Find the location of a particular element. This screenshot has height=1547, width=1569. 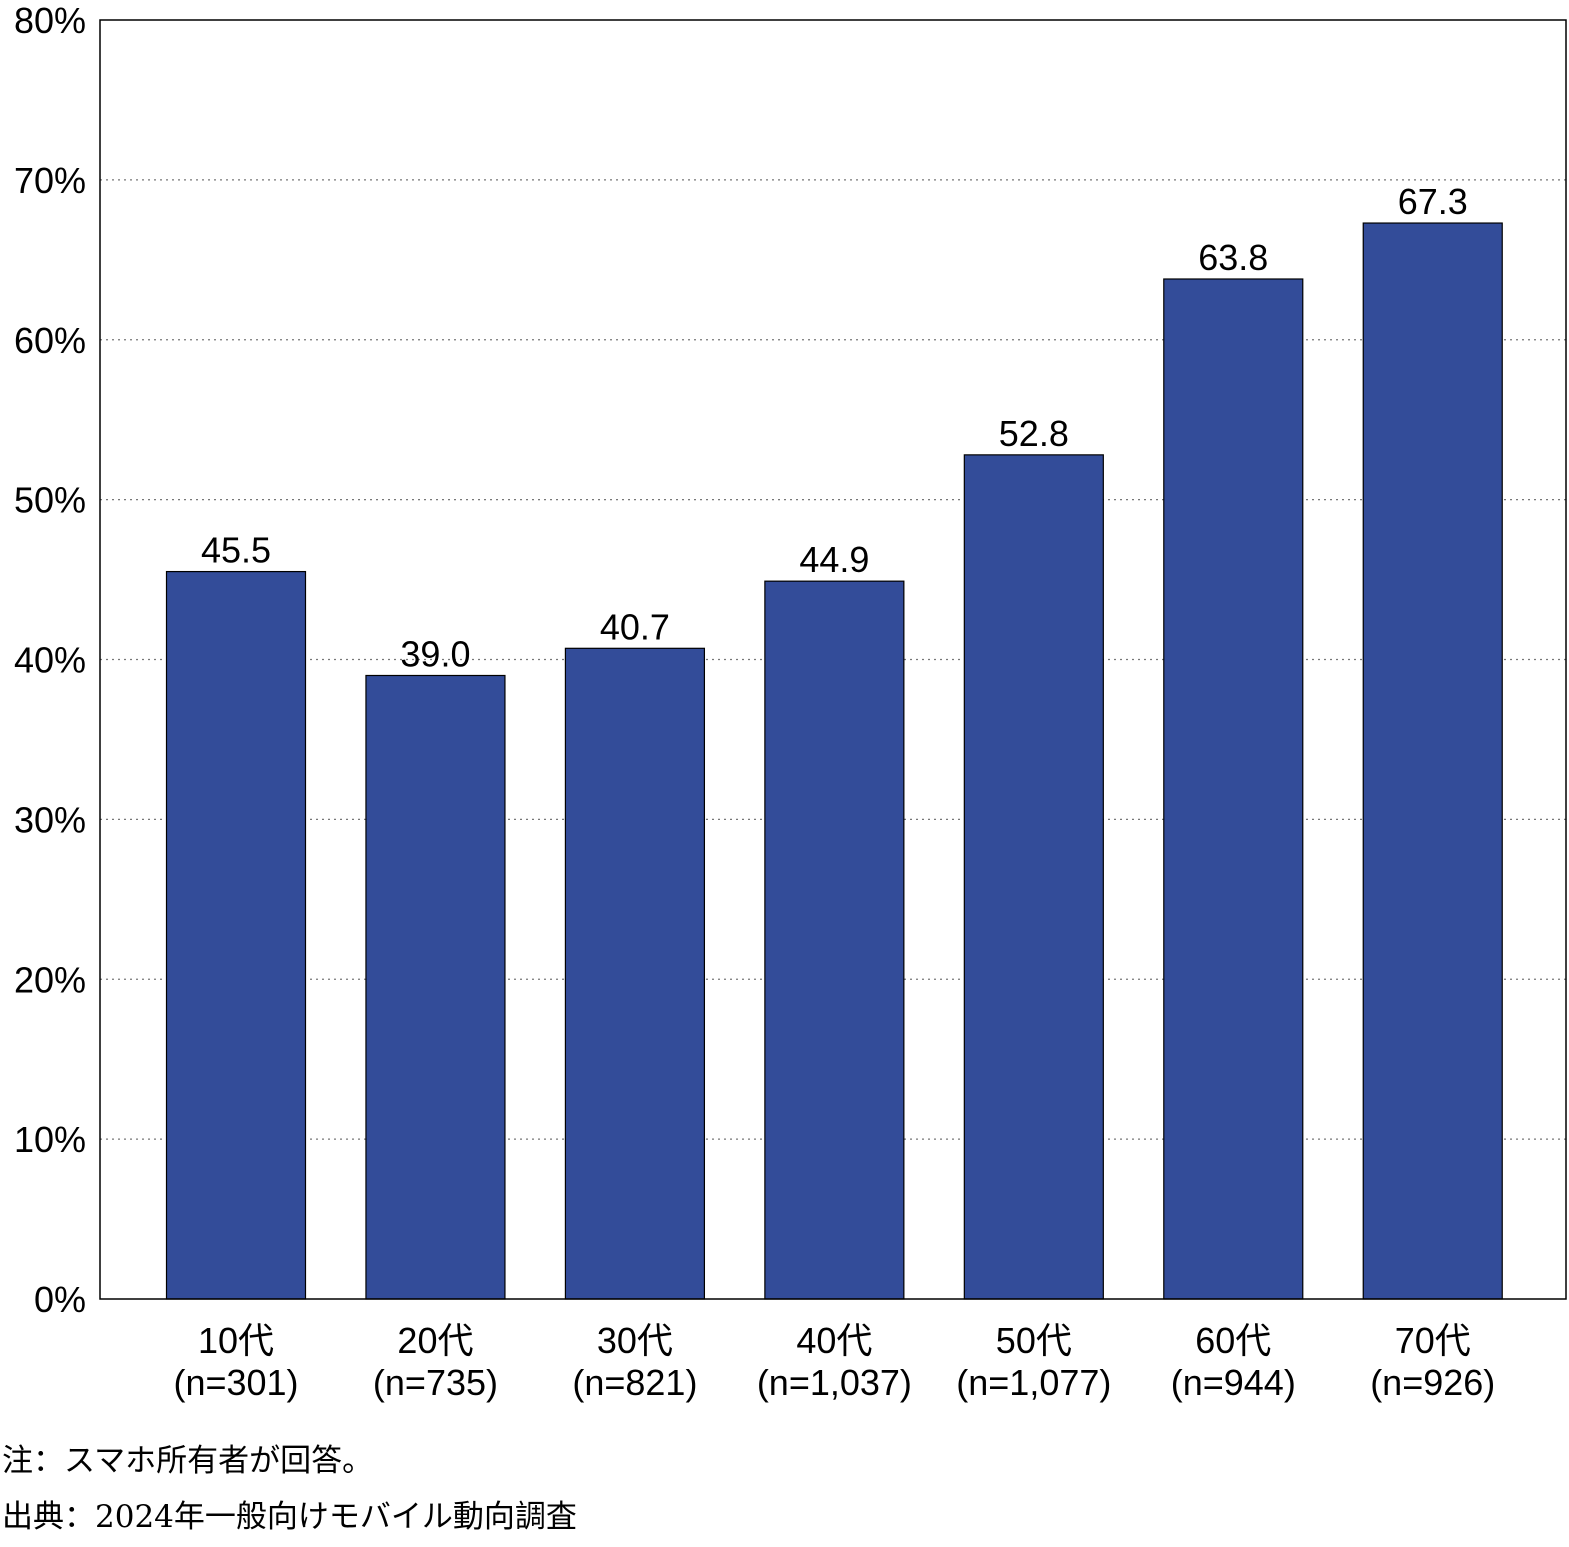

data-label: 67.3 is located at coordinates (1433, 201).